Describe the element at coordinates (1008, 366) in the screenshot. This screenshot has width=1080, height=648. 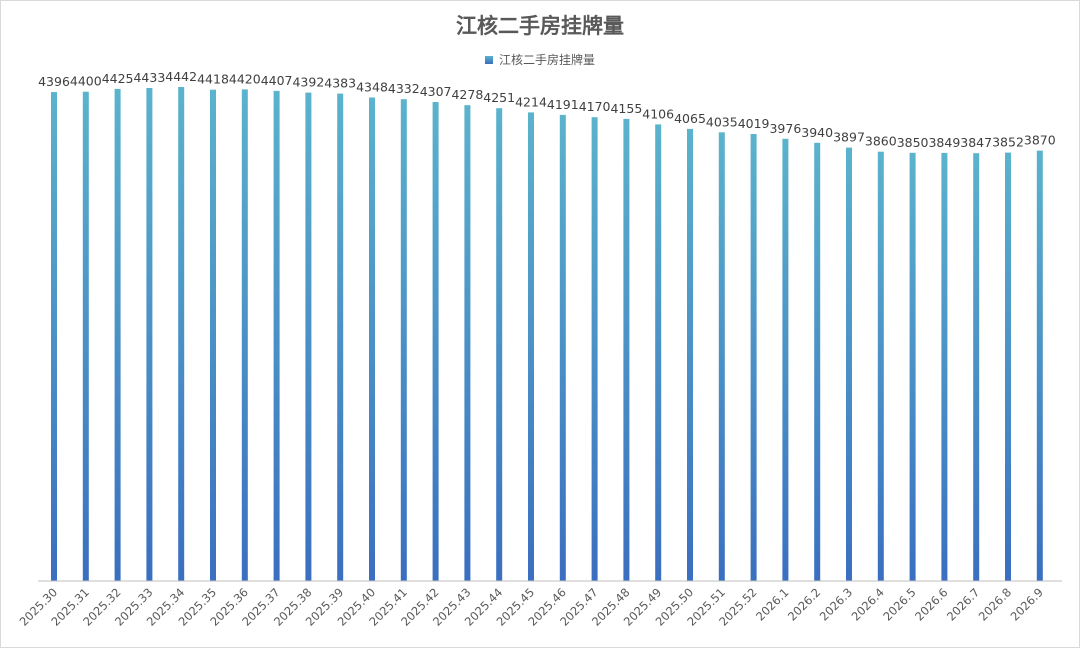
I see `bar-2026.8` at that location.